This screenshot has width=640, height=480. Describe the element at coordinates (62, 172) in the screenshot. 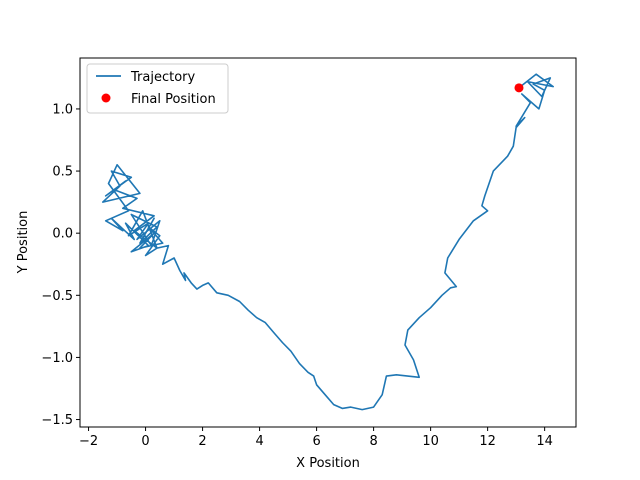

I see `y-tick-label: 0.5` at that location.